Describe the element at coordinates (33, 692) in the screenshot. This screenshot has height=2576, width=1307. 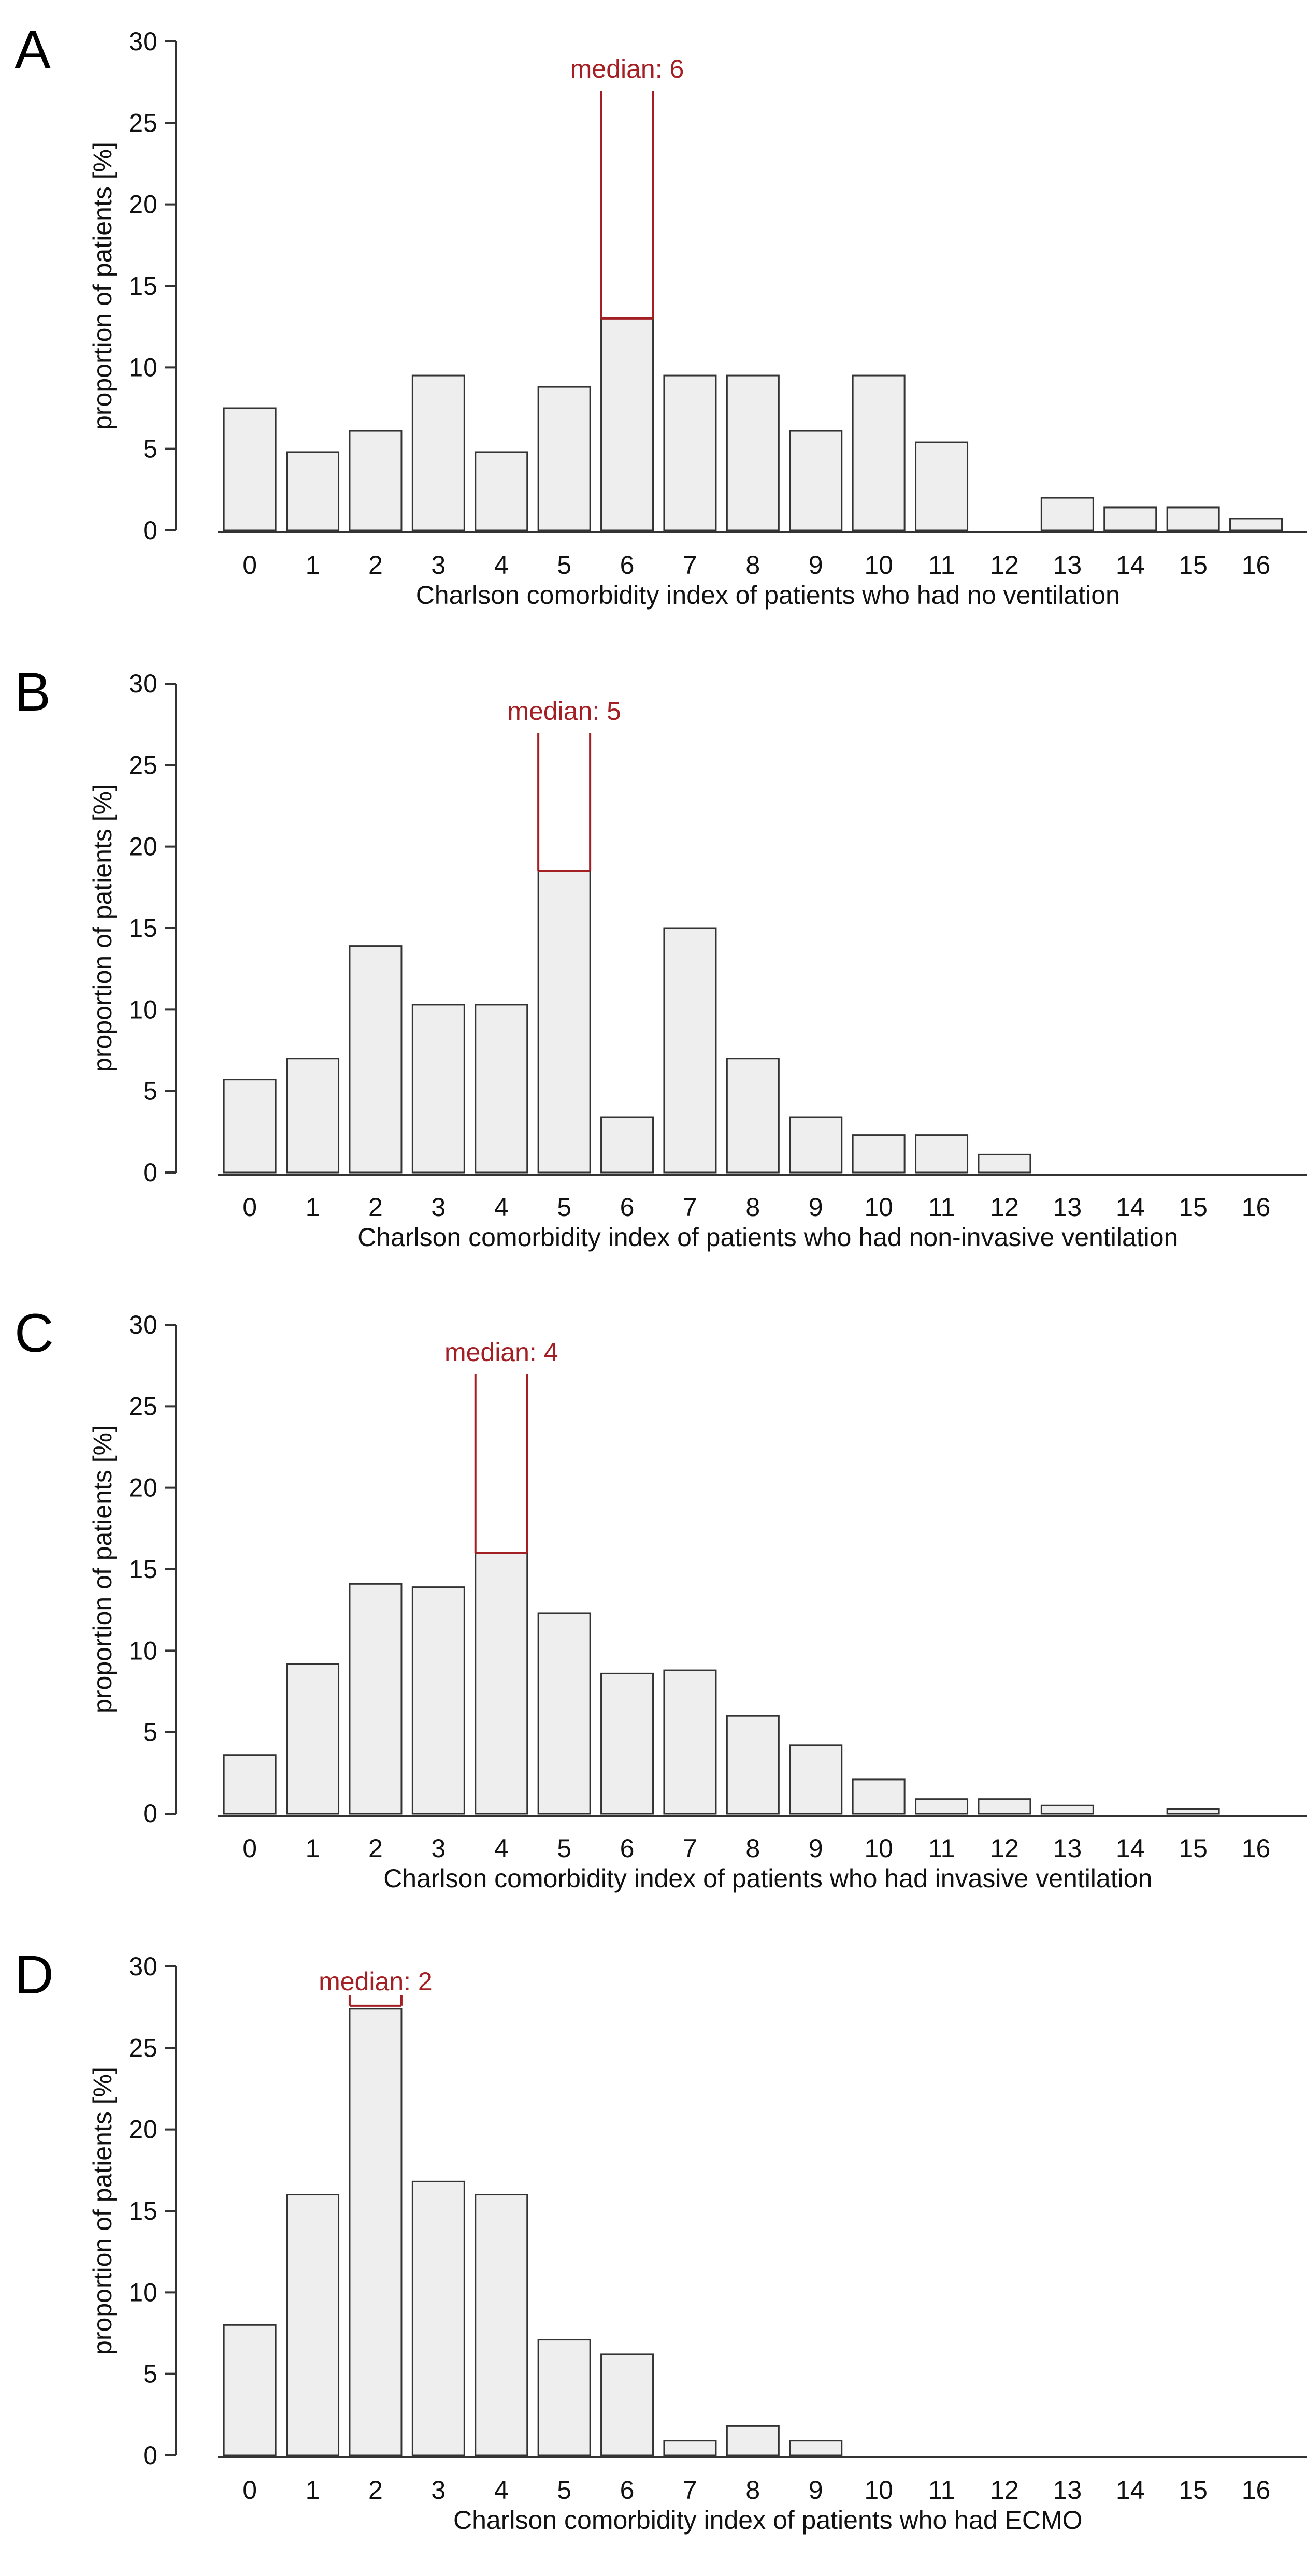
I see `panel-letter: B` at that location.